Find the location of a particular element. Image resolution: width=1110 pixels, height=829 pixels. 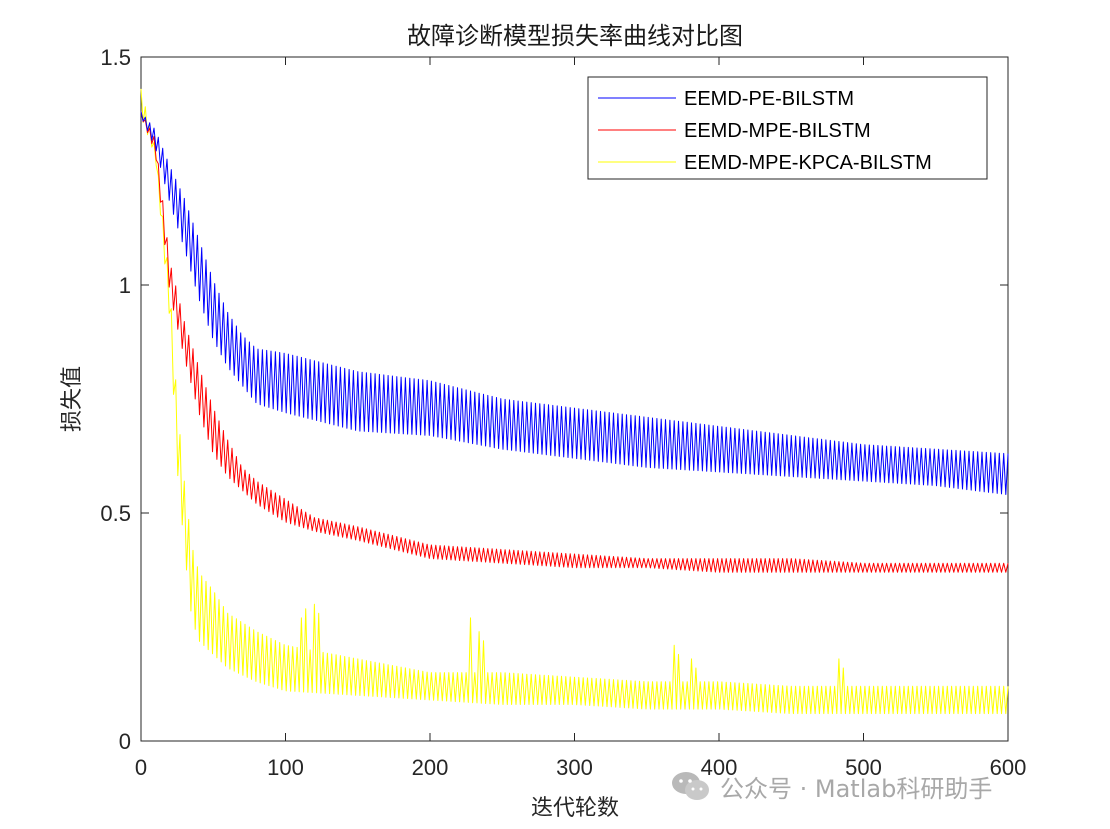

y-tick-label: 0 is located at coordinates (125, 741).